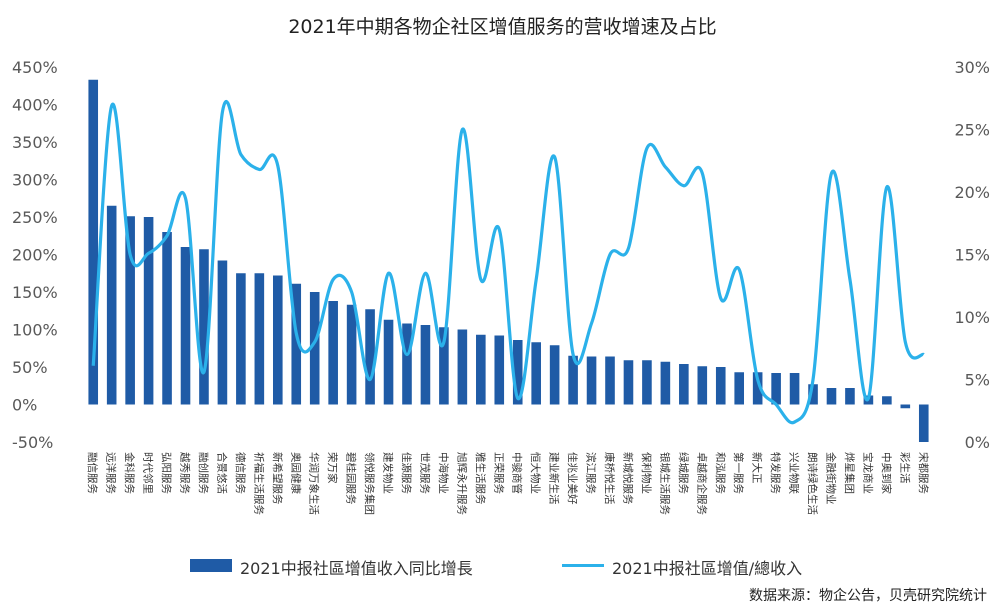 This screenshot has height=608, width=1005. I want to click on right-tick-label: 15%, so click(972, 255).